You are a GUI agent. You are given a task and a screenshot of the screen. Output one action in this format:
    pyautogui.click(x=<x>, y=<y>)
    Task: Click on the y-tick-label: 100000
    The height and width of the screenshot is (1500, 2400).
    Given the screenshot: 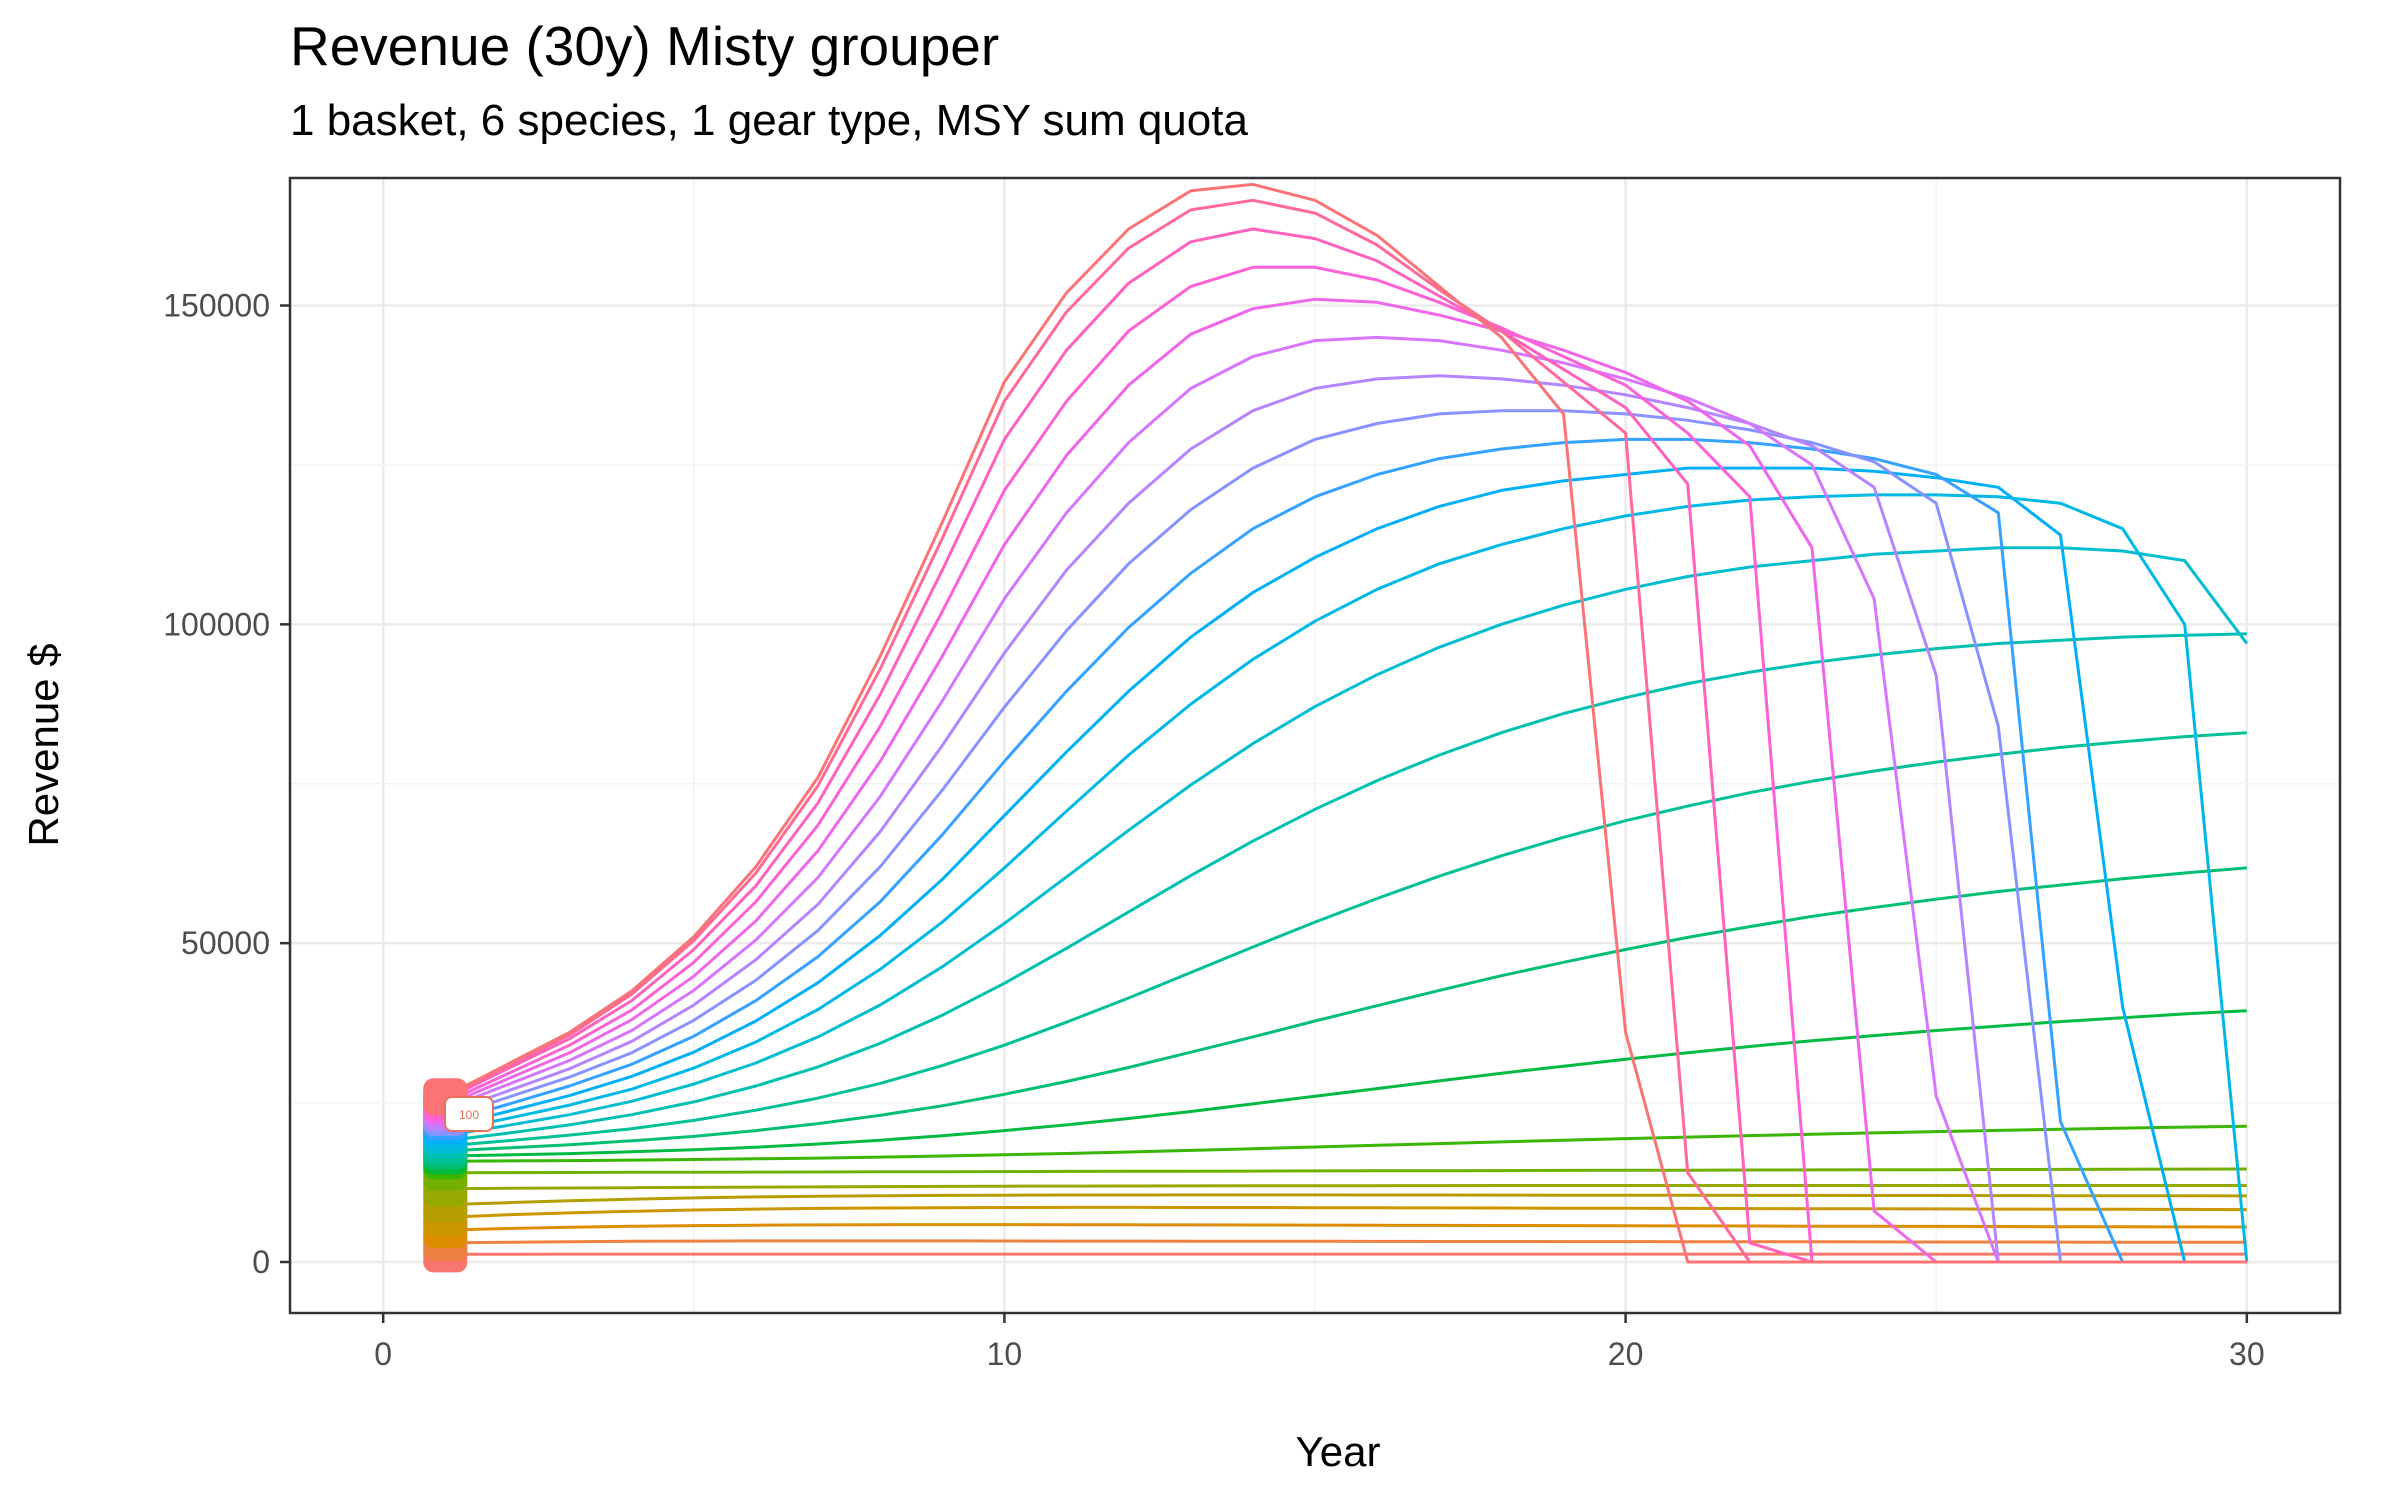 What is the action you would take?
    pyautogui.click(x=216, y=624)
    